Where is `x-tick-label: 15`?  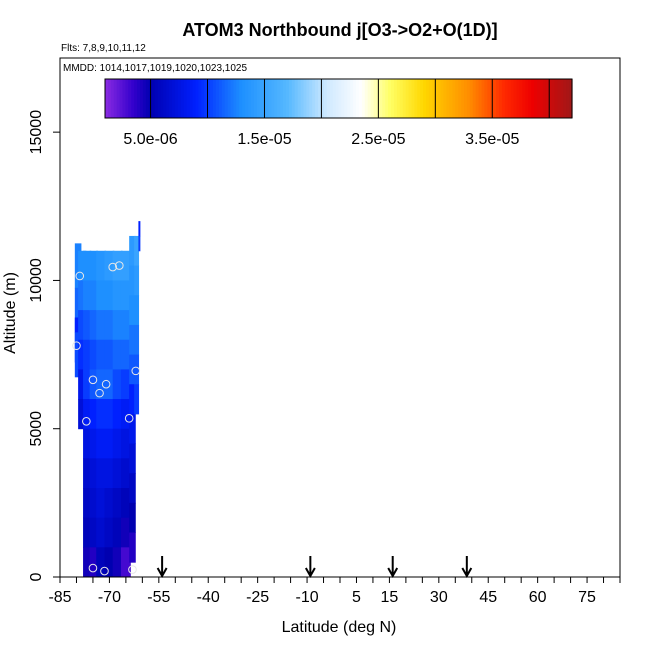 x-tick-label: 15 is located at coordinates (390, 597).